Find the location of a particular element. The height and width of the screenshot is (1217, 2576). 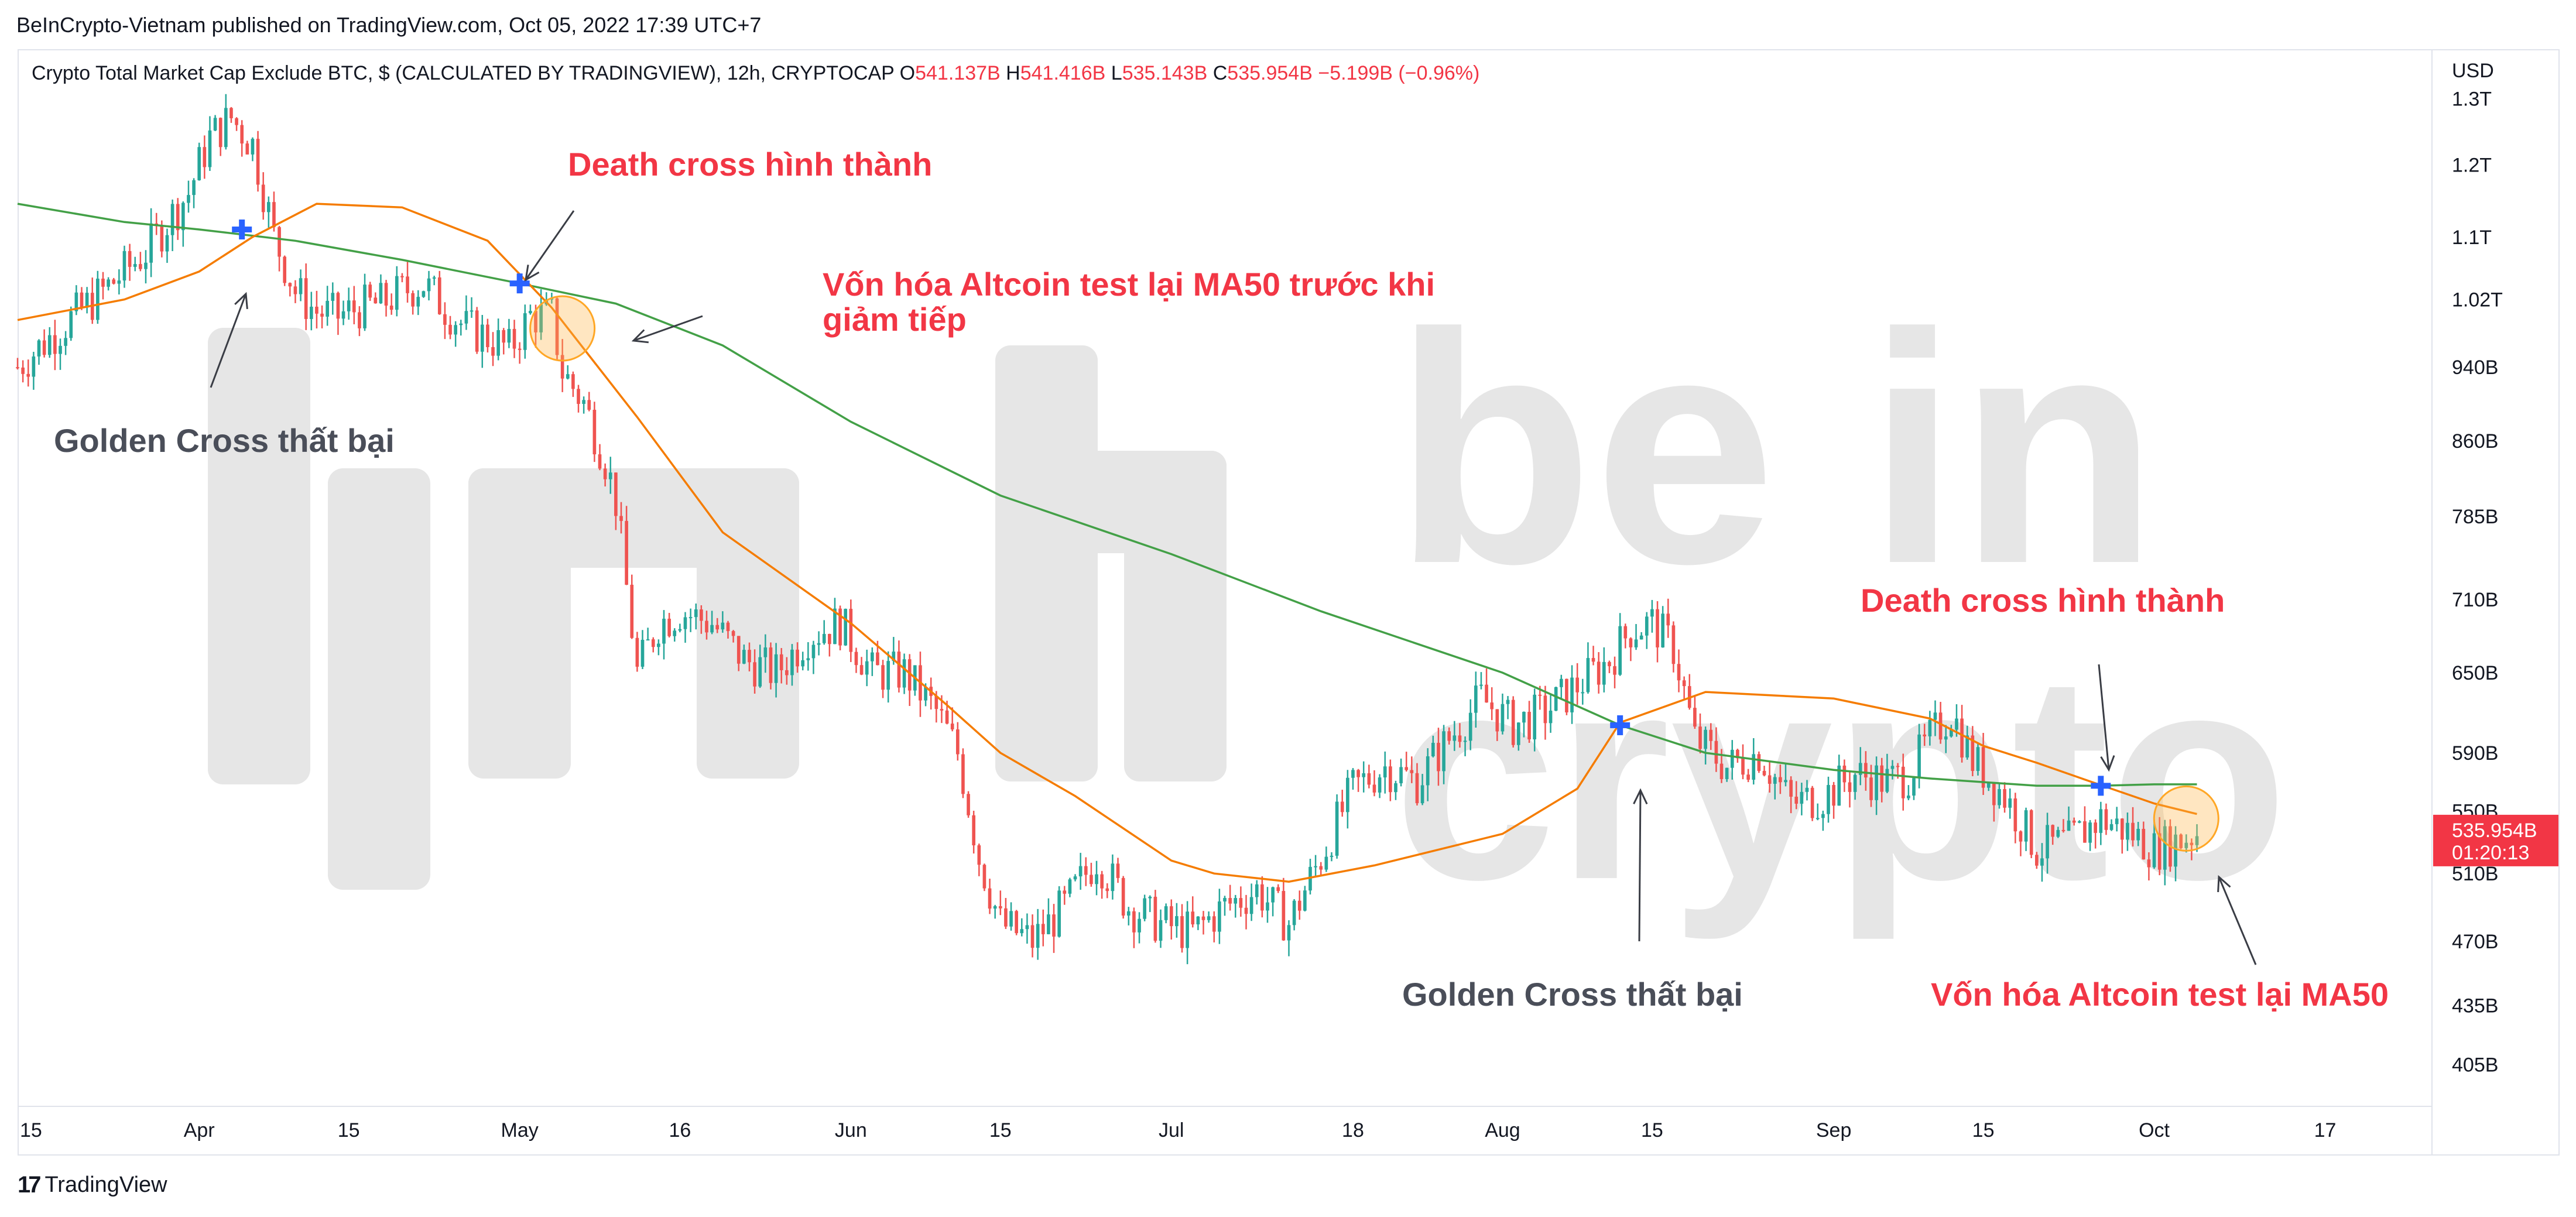

y-tick-label: 405B is located at coordinates (2475, 1065).